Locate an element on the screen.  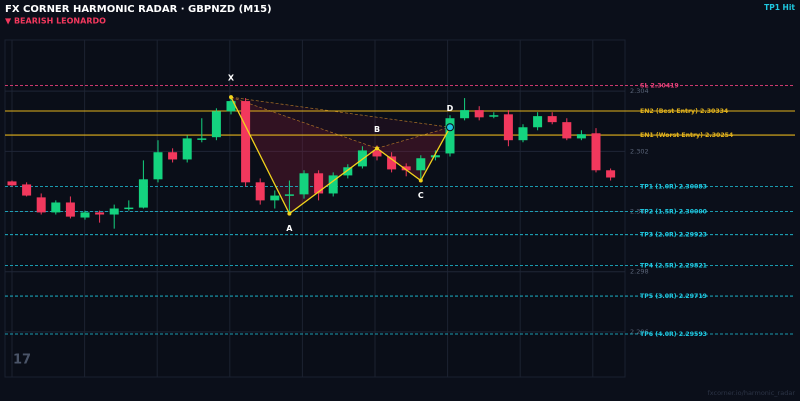
y-tick-label: 2.300 is located at coordinates (639, 212).